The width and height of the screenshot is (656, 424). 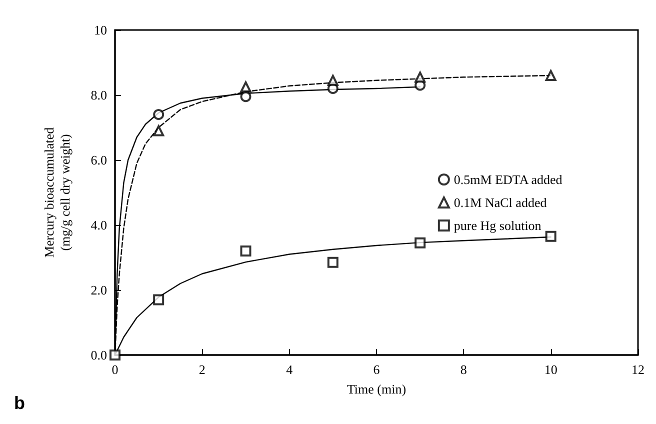 What do you see at coordinates (638, 369) in the screenshot?
I see `x-tick-label: 12` at bounding box center [638, 369].